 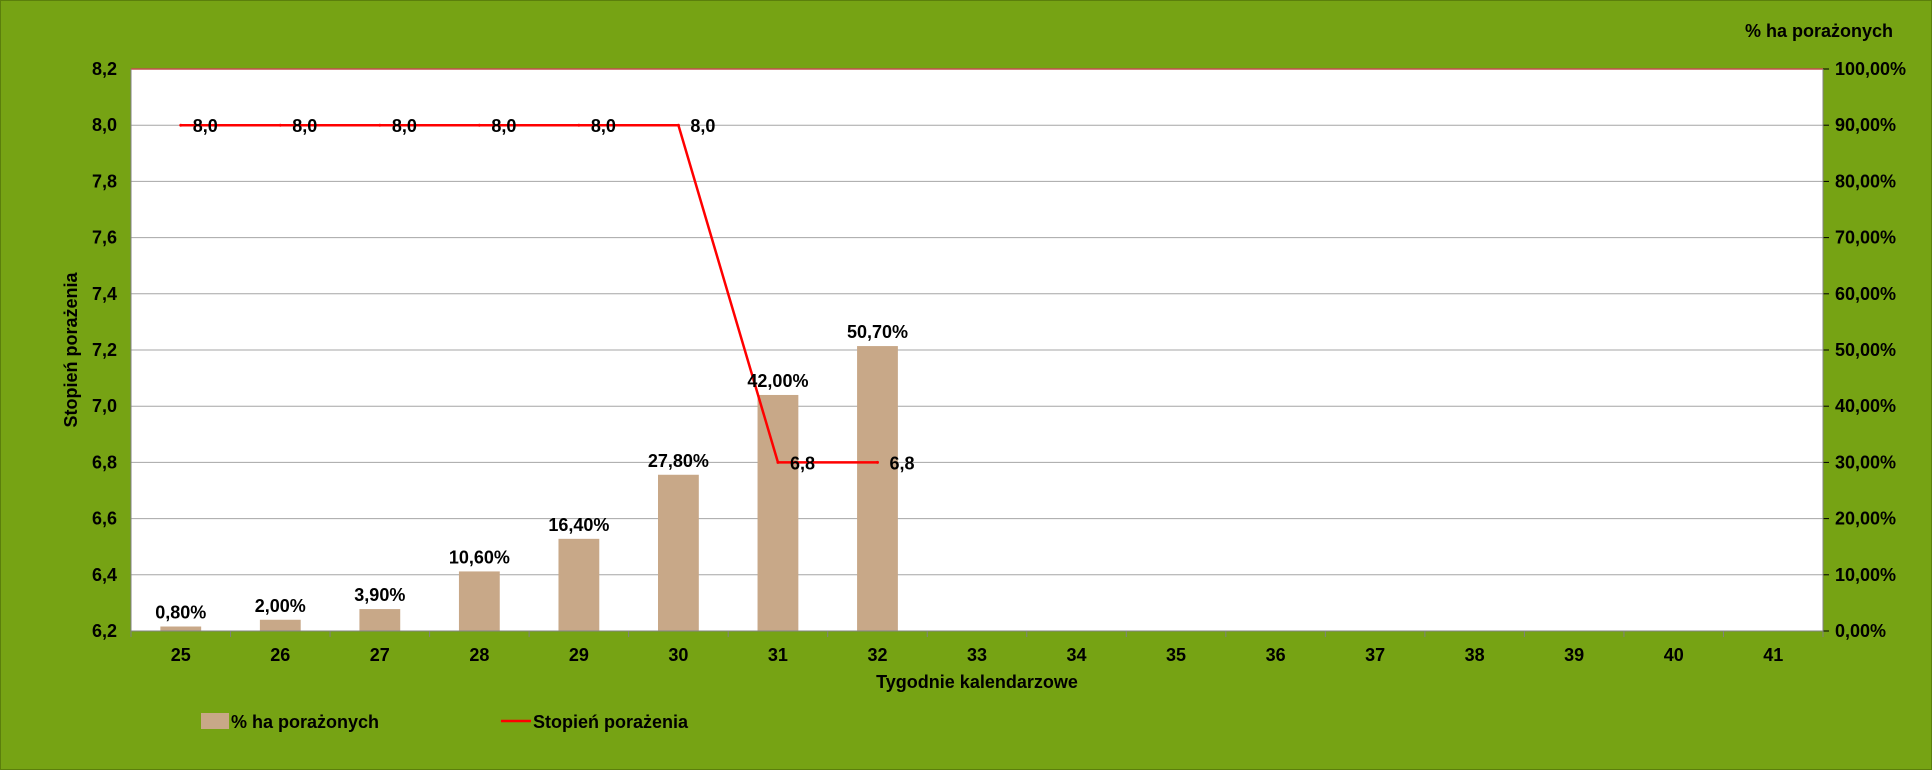 I want to click on x-tick-label: 36, so click(x=1276, y=655).